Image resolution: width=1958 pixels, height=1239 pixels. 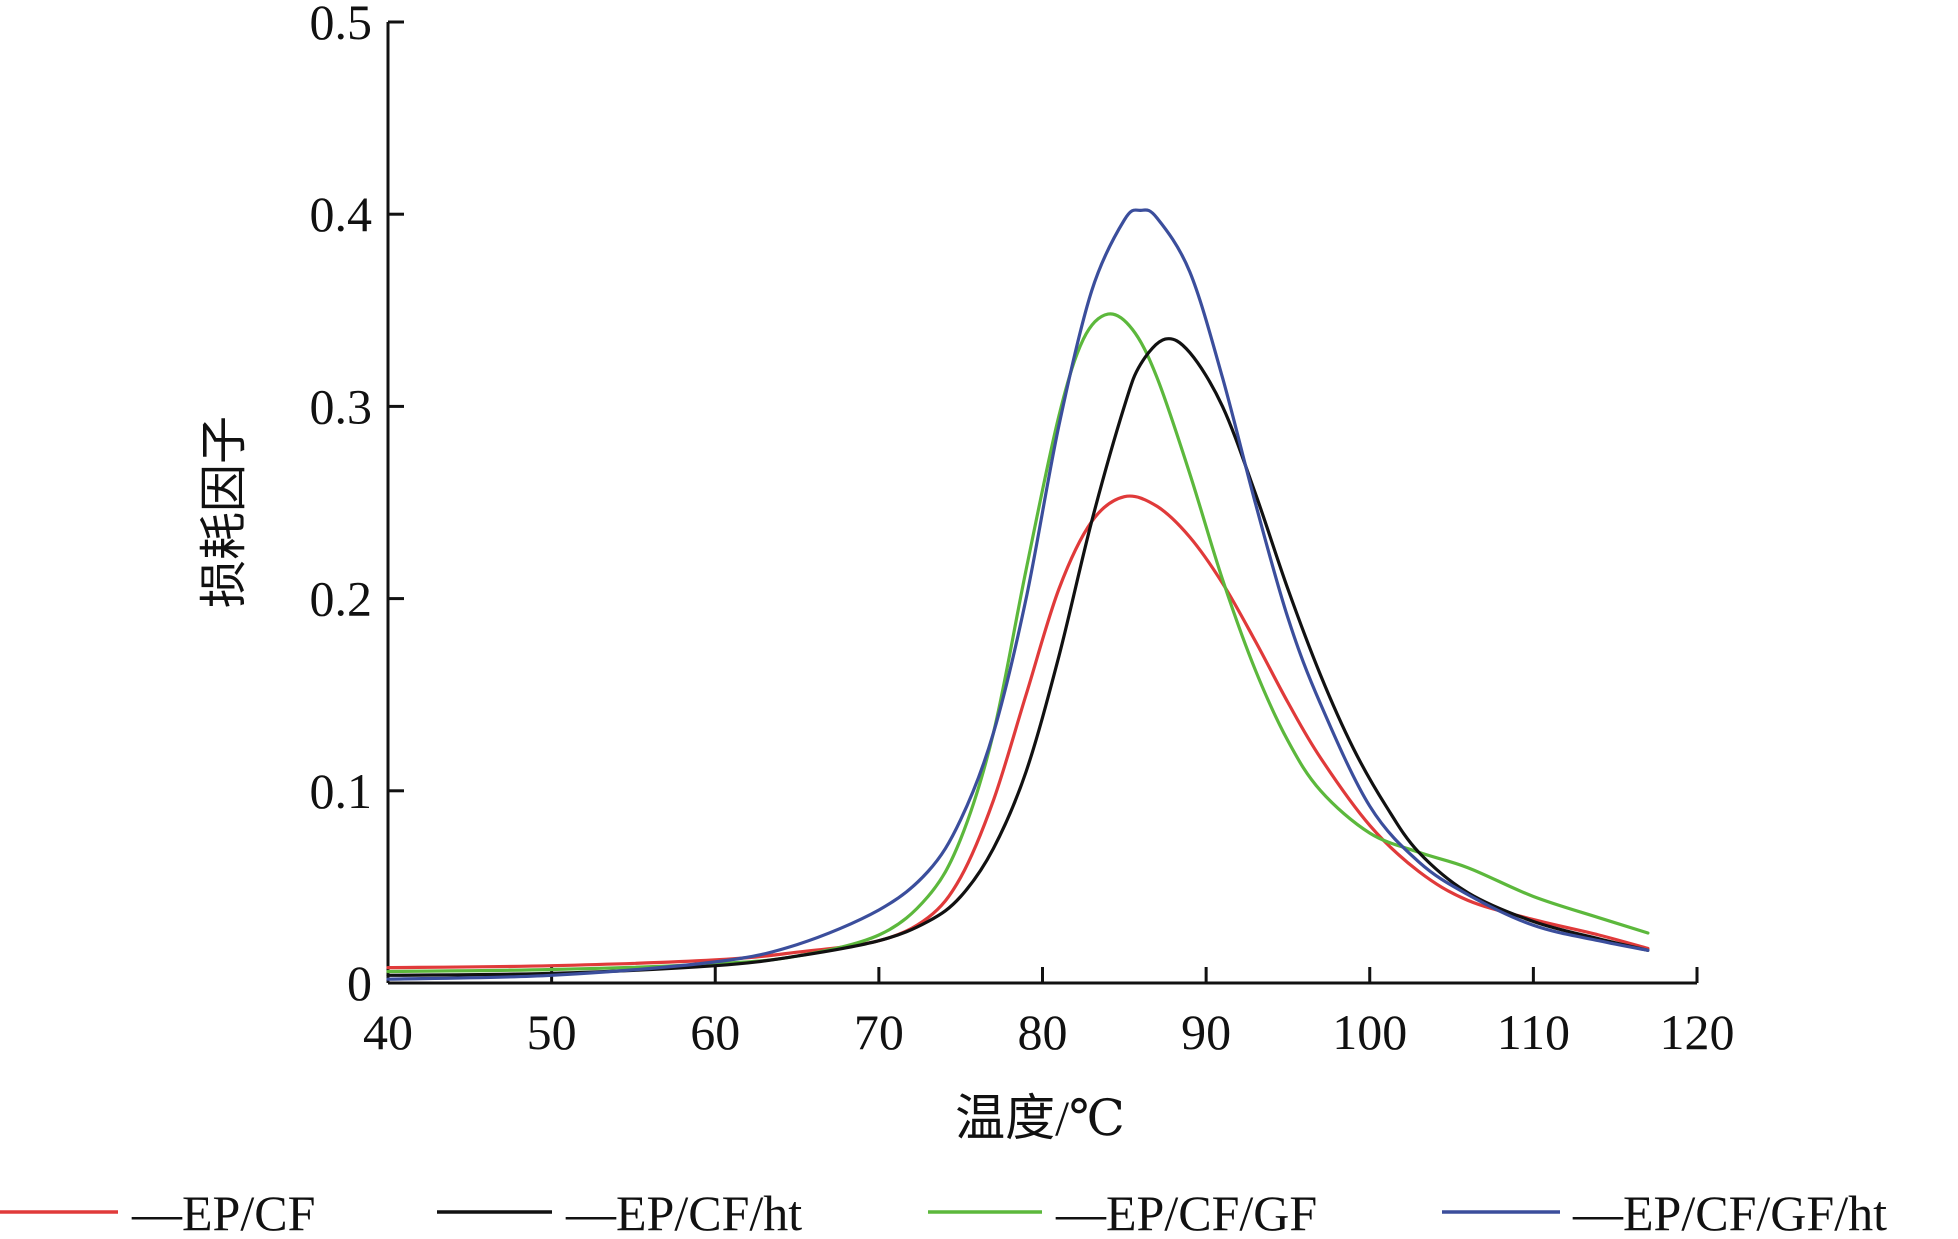 I want to click on y-tick-label: 0.4, so click(x=341, y=214).